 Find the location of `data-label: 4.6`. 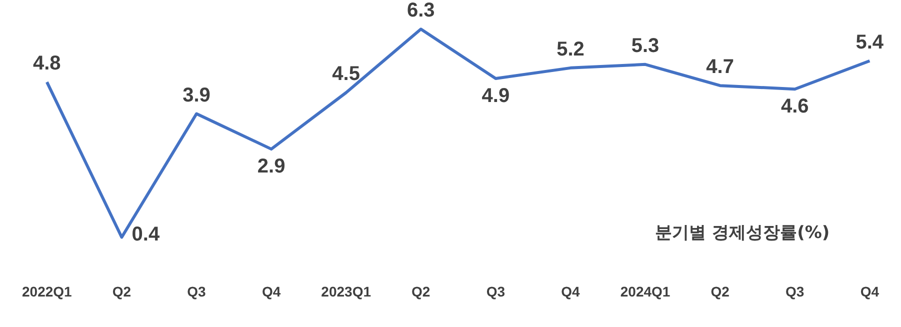

data-label: 4.6 is located at coordinates (794, 107).